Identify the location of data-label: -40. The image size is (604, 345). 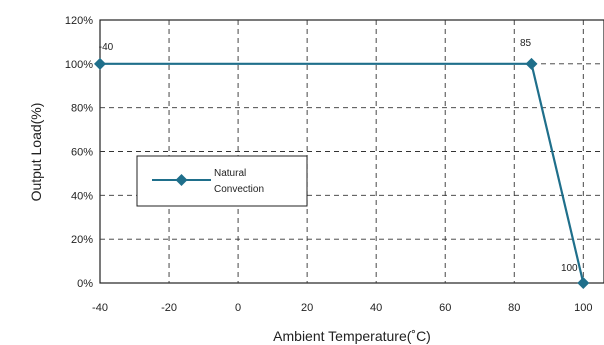
(106, 47).